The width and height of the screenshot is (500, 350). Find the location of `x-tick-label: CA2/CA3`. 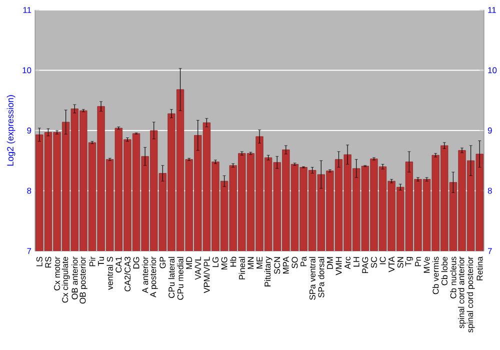

x-tick-label: CA2/CA3 is located at coordinates (127, 274).